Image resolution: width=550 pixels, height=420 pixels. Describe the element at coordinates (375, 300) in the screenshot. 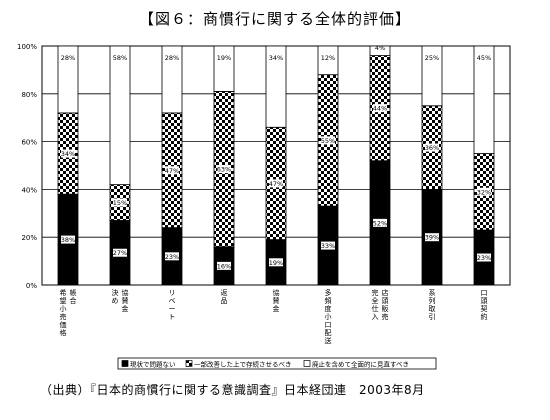

I see `x-tick-char: 全` at that location.